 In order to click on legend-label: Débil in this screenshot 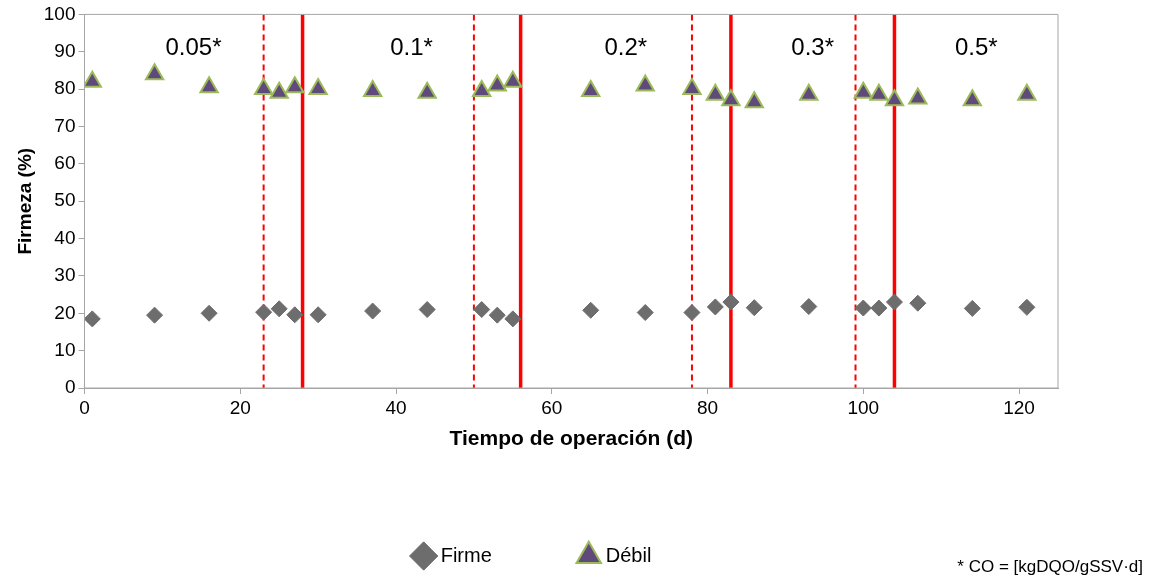, I will do `click(628, 554)`.